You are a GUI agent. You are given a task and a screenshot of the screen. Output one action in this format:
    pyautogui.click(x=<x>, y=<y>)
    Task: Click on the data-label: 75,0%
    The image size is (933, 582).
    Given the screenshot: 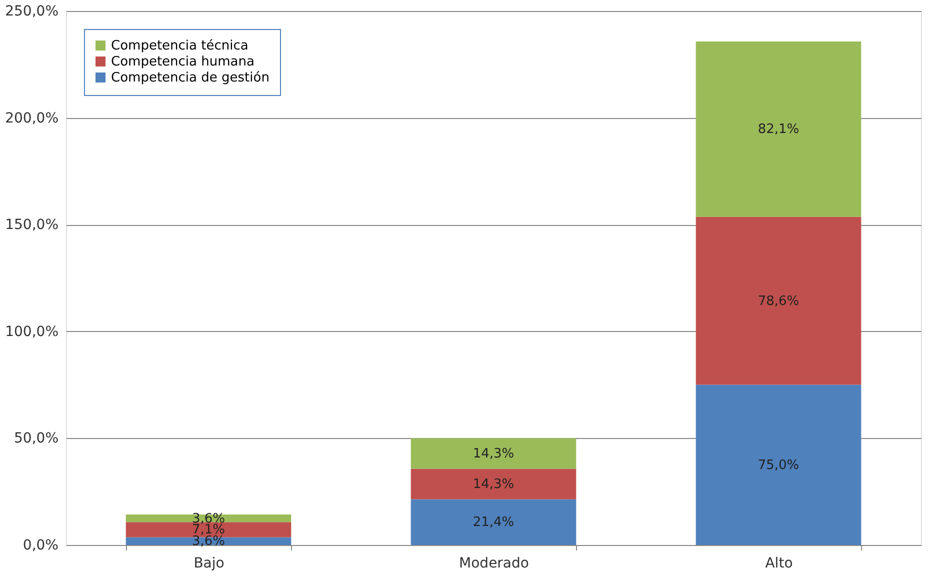 What is the action you would take?
    pyautogui.click(x=779, y=465)
    